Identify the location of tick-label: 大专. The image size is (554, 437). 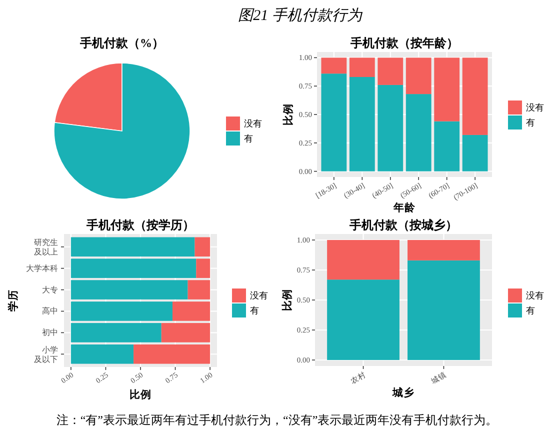
(50, 289).